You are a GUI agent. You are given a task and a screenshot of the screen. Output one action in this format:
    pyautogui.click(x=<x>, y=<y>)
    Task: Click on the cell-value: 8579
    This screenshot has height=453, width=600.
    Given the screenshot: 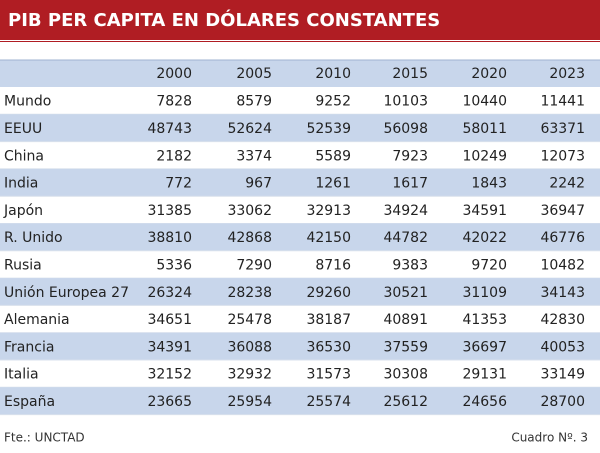 What is the action you would take?
    pyautogui.click(x=254, y=102)
    